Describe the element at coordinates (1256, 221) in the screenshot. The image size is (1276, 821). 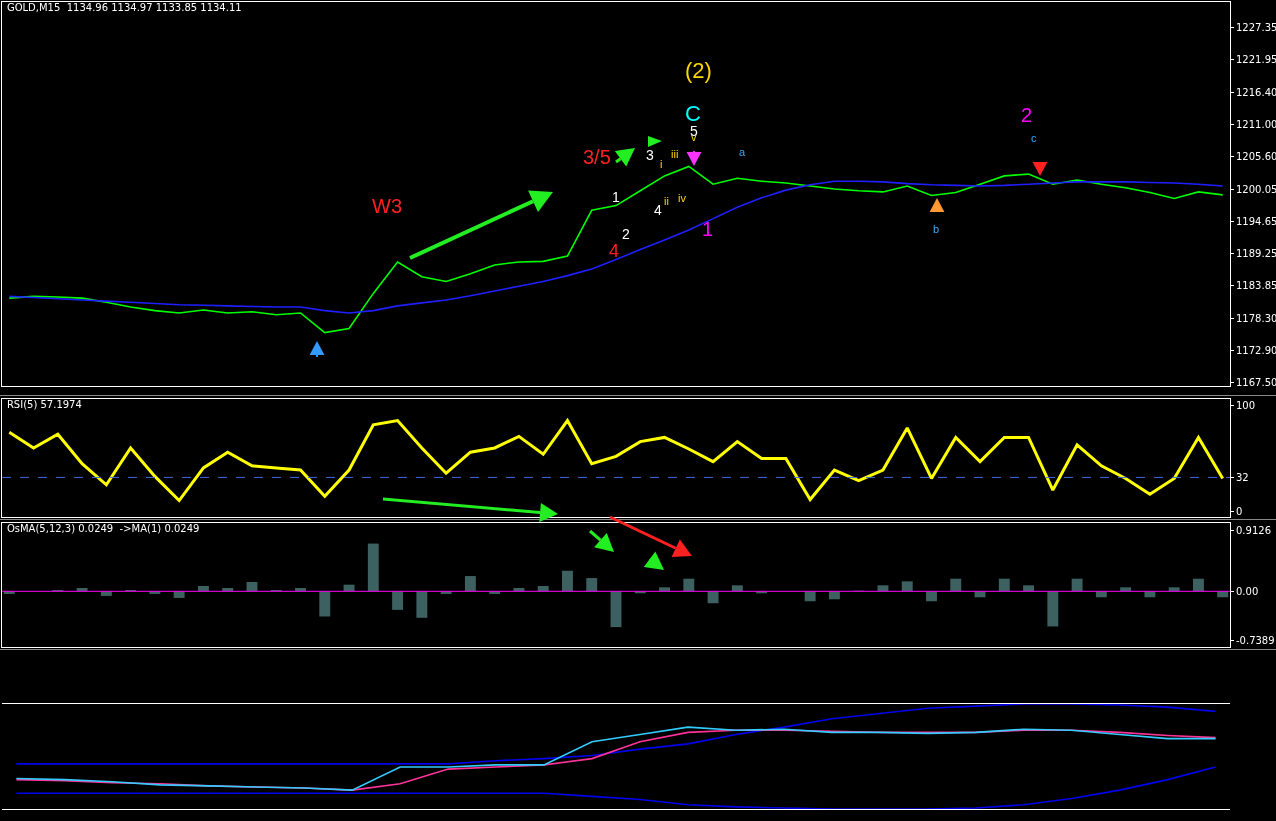
I see `y-tick-label: 1194.65` at that location.